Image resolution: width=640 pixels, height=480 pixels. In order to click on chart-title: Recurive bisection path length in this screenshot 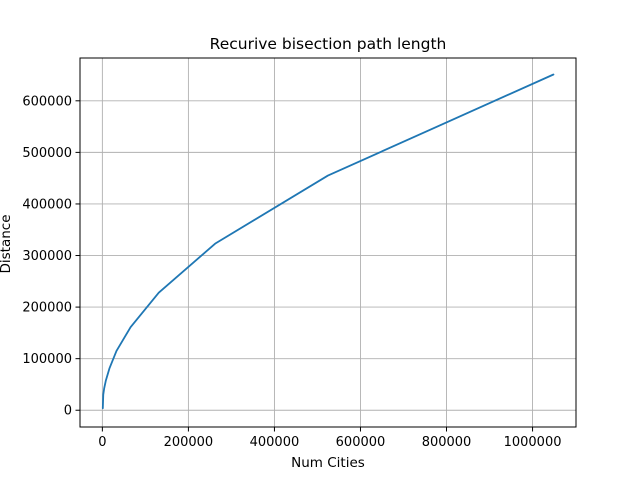, I will do `click(328, 44)`.